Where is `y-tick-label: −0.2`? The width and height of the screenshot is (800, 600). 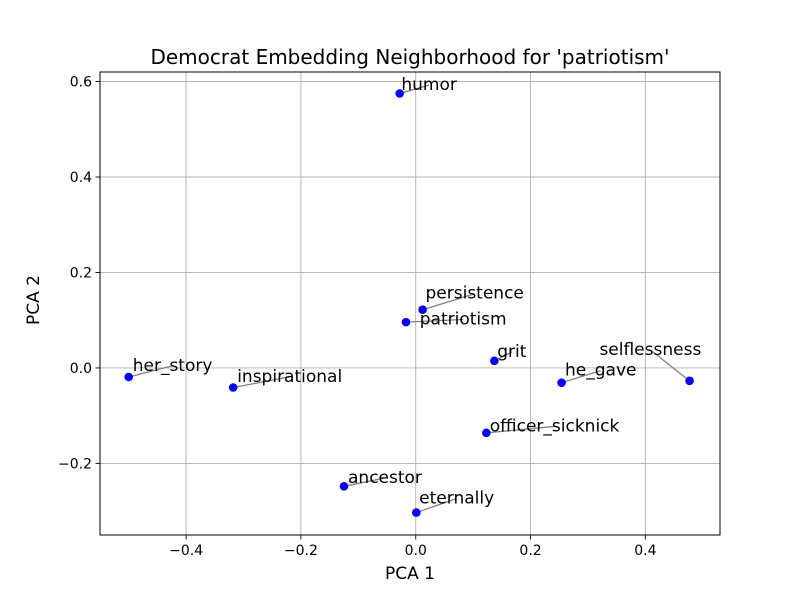 y-tick-label: −0.2 is located at coordinates (75, 464).